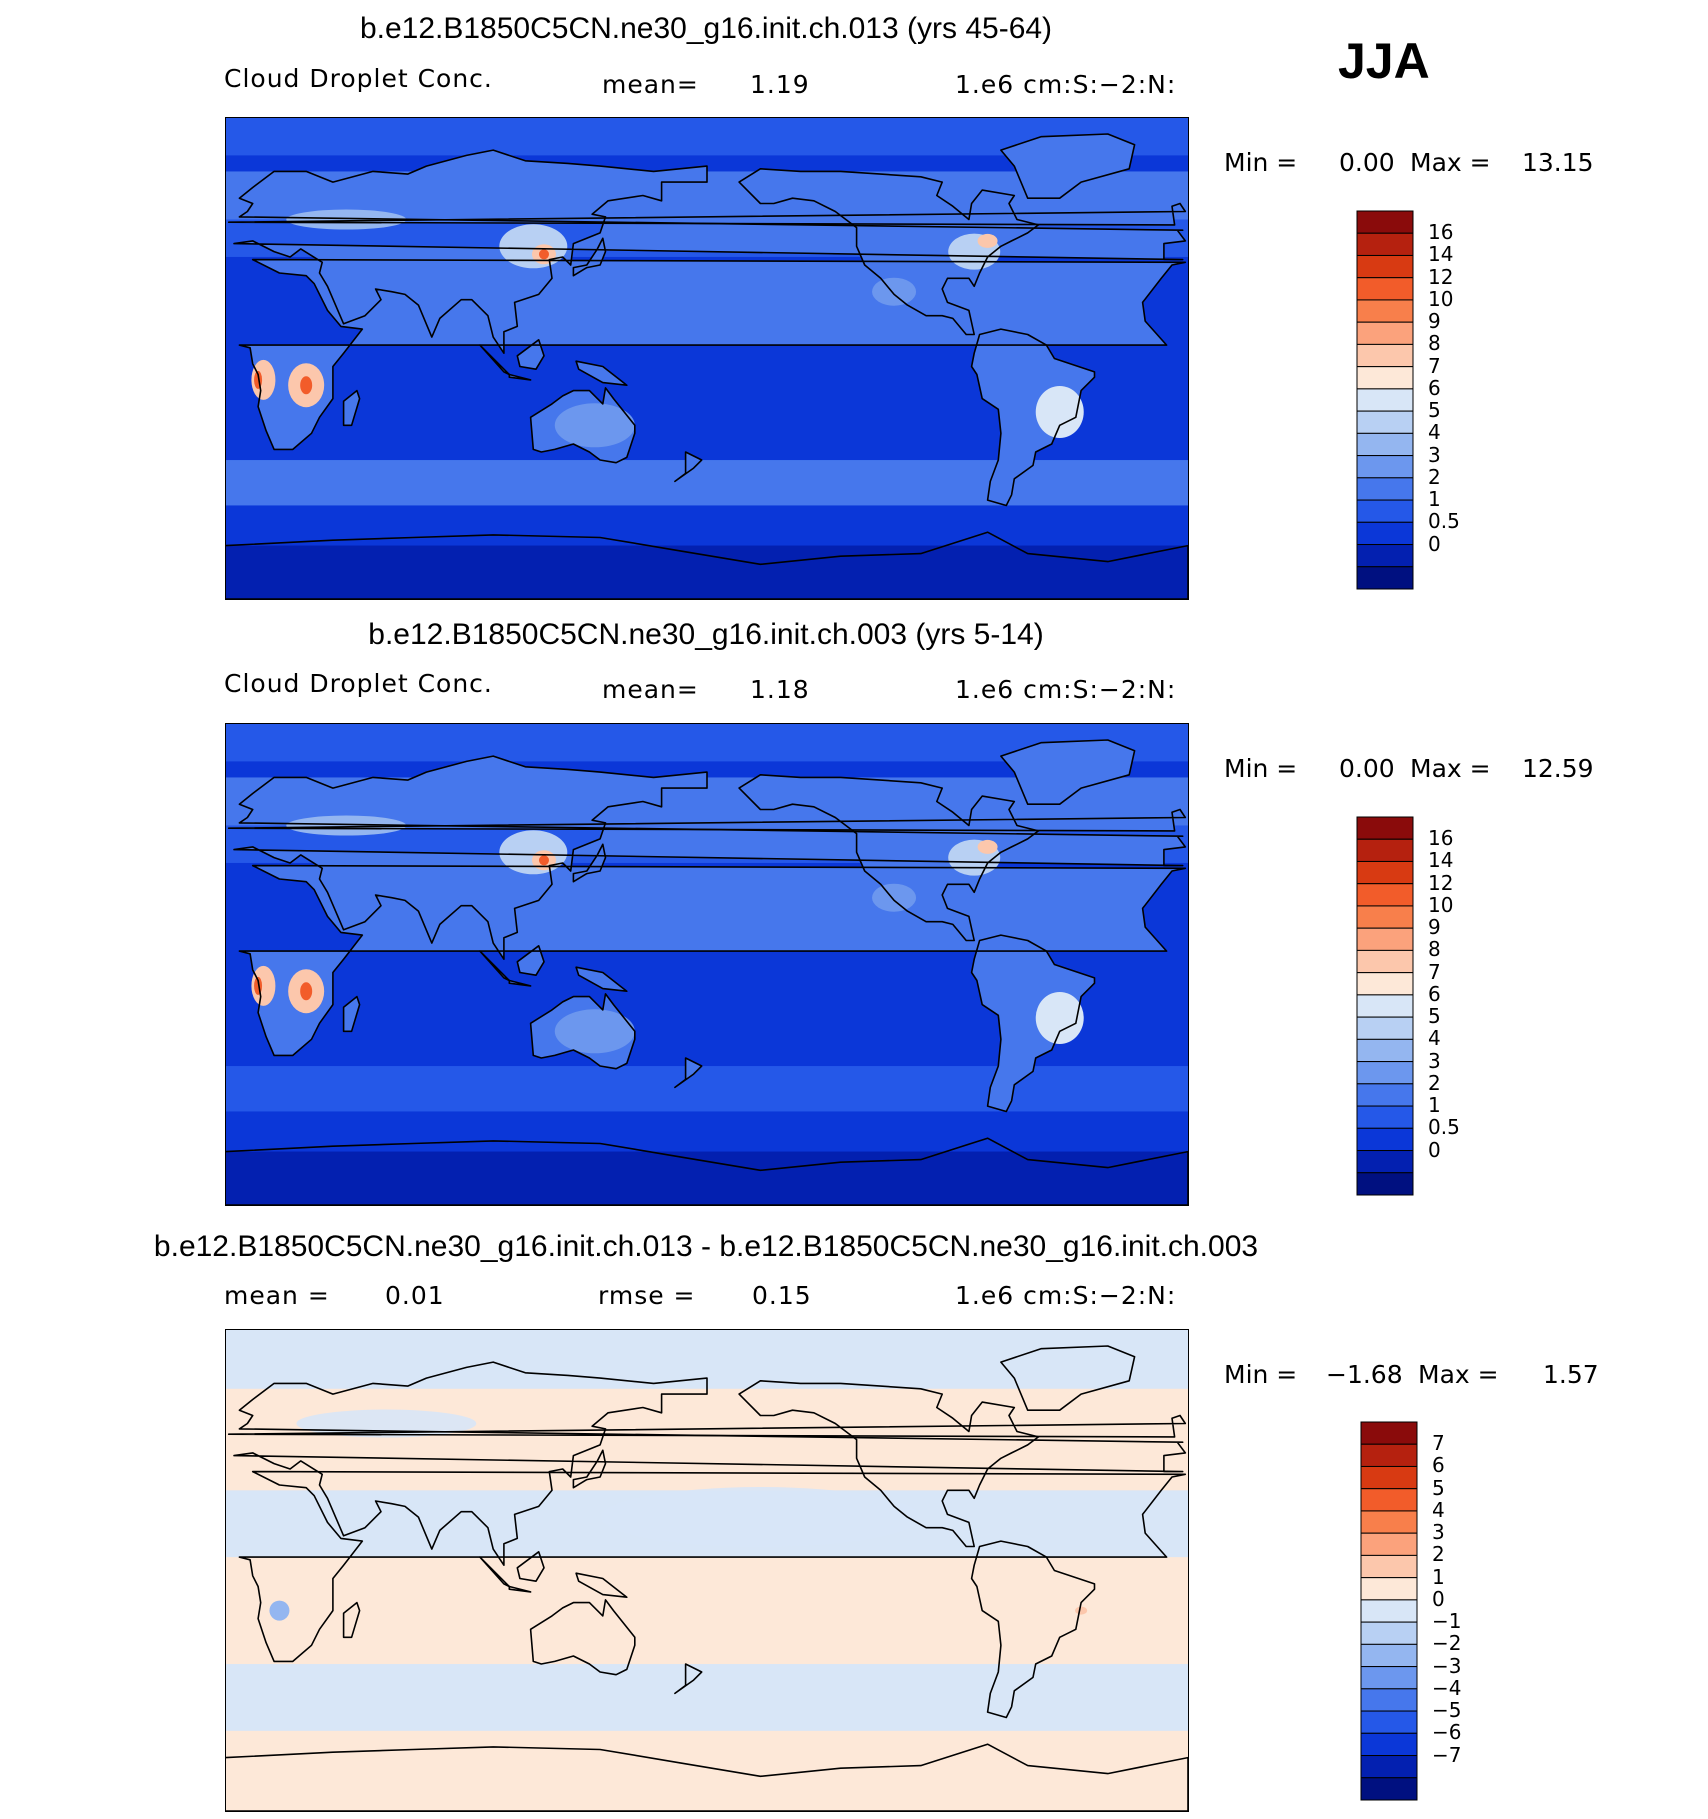 This screenshot has height=1819, width=1708. Describe the element at coordinates (1434, 1105) in the screenshot. I see `colorbar-tick-label: 1` at that location.